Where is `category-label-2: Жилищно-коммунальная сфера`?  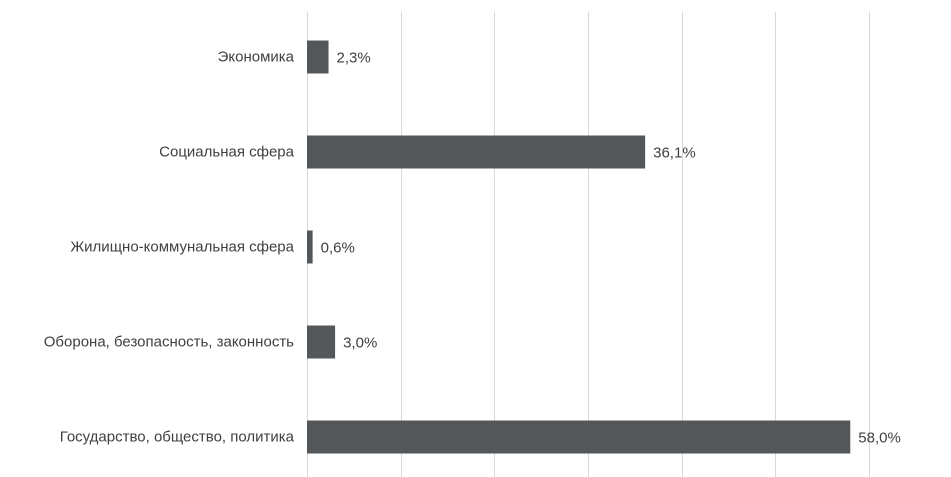 category-label-2: Жилищно-коммунальная сфера is located at coordinates (182, 247).